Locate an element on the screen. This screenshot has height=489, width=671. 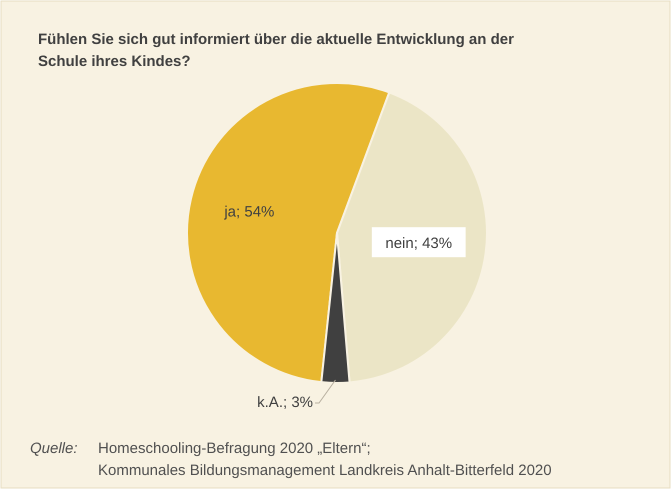
data-label: ; 43% is located at coordinates (433, 243).